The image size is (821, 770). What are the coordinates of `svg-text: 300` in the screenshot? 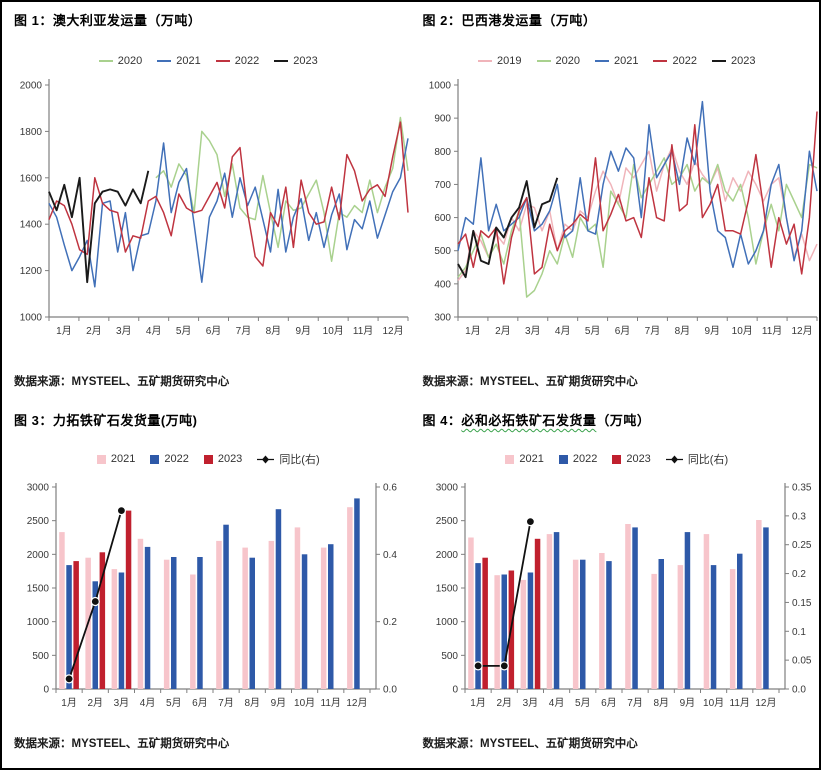 It's located at (442, 318).